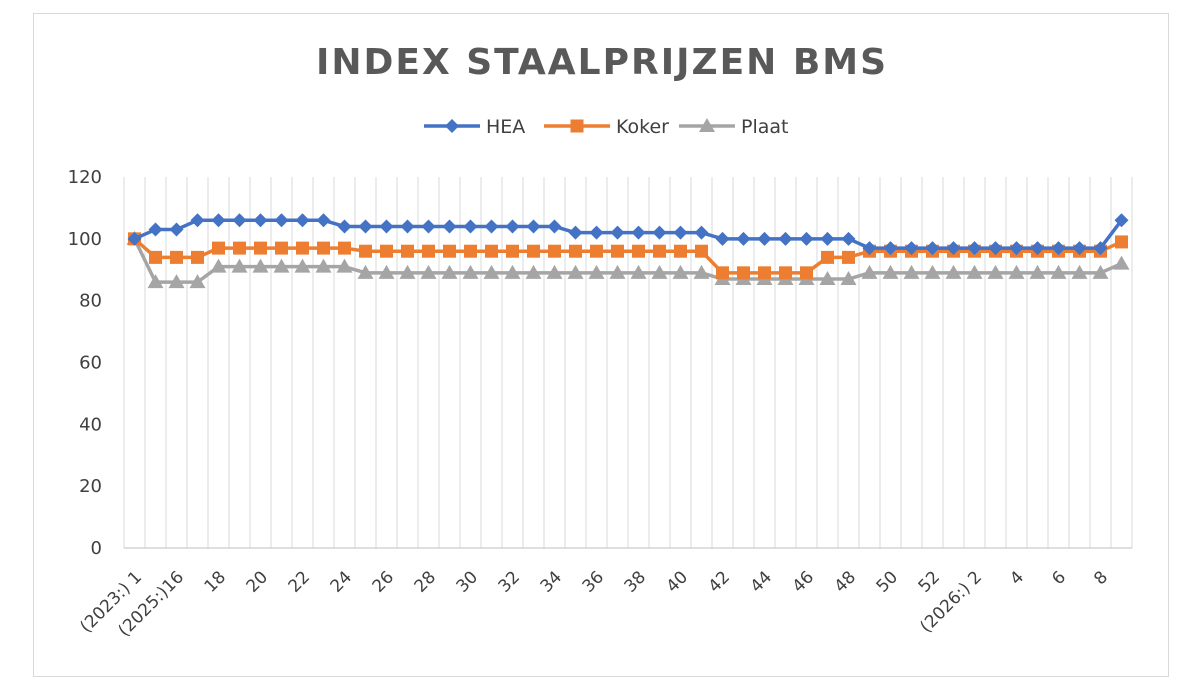 This screenshot has height=690, width=1200. I want to click on y-tick-label: 80, so click(90, 301).